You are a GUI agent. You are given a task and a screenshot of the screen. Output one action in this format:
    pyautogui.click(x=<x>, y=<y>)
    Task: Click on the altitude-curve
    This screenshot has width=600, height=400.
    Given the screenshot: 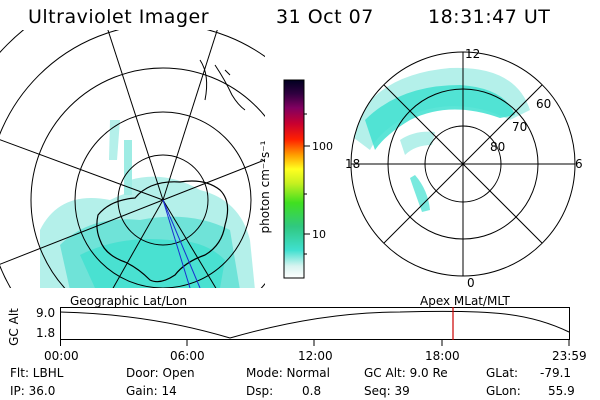 What is the action you would take?
    pyautogui.click(x=315, y=324)
    